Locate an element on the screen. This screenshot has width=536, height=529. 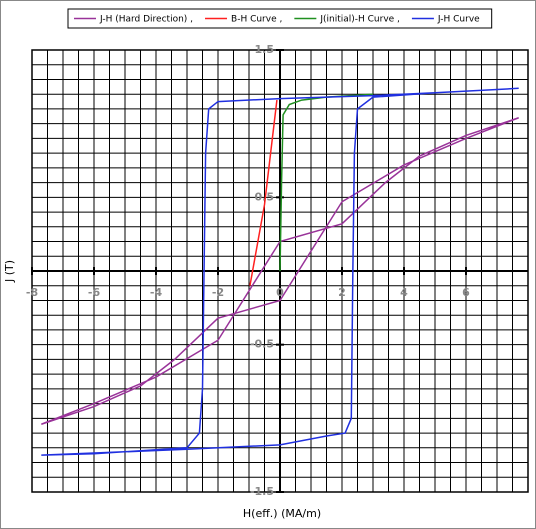
y-tick-label: -1.5 is located at coordinates (262, 491).